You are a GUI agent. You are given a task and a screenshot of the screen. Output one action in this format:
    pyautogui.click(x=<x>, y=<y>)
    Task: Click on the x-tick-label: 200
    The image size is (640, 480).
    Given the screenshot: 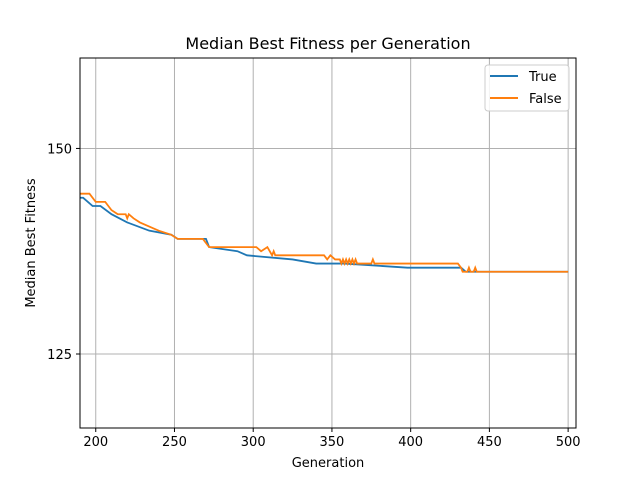 What is the action you would take?
    pyautogui.click(x=95, y=442)
    